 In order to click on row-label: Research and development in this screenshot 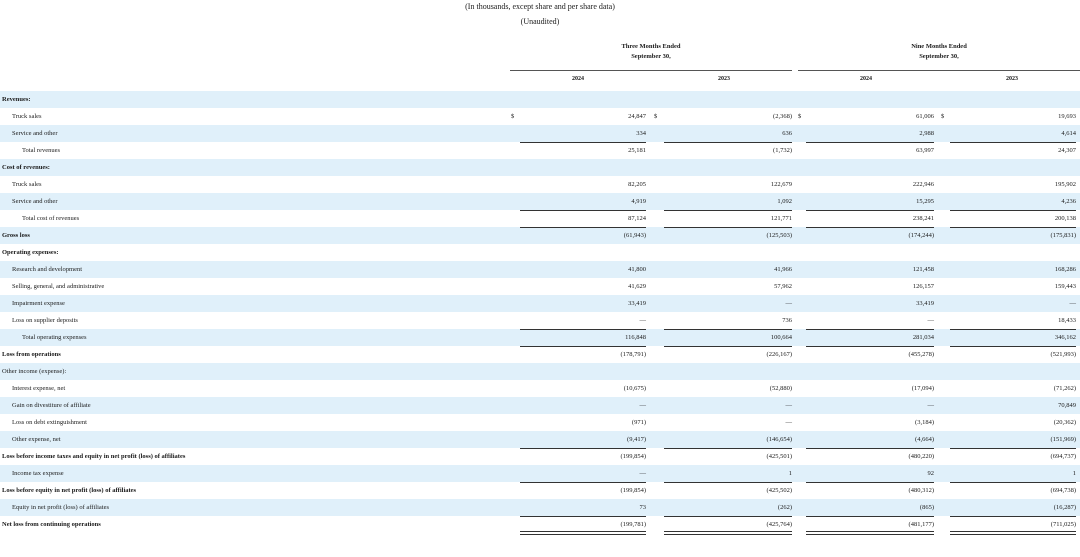, I will do `click(47, 269)`.